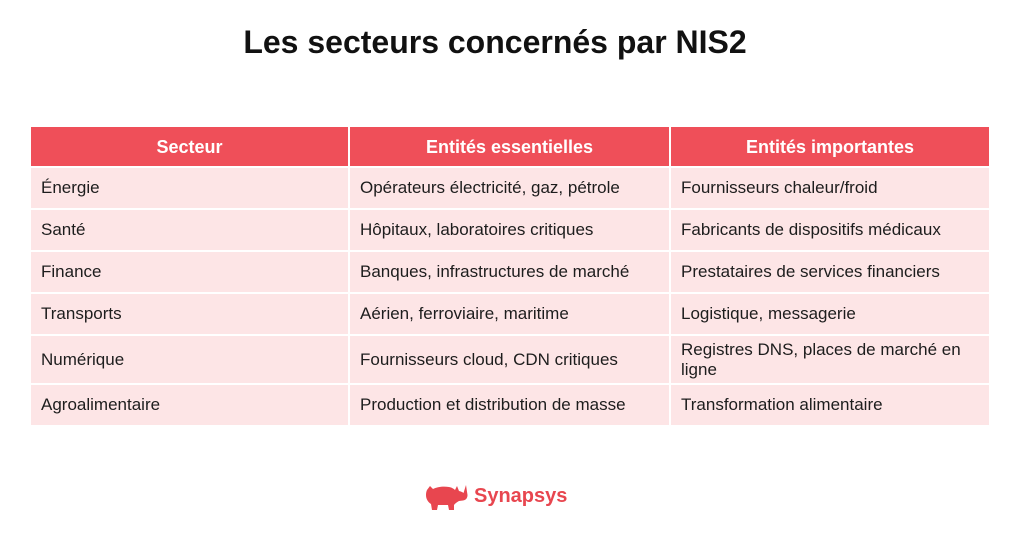 This screenshot has width=1024, height=534. Describe the element at coordinates (509, 314) in the screenshot. I see `cell-essential-entities: Aérien, ferroviaire, maritime` at that location.